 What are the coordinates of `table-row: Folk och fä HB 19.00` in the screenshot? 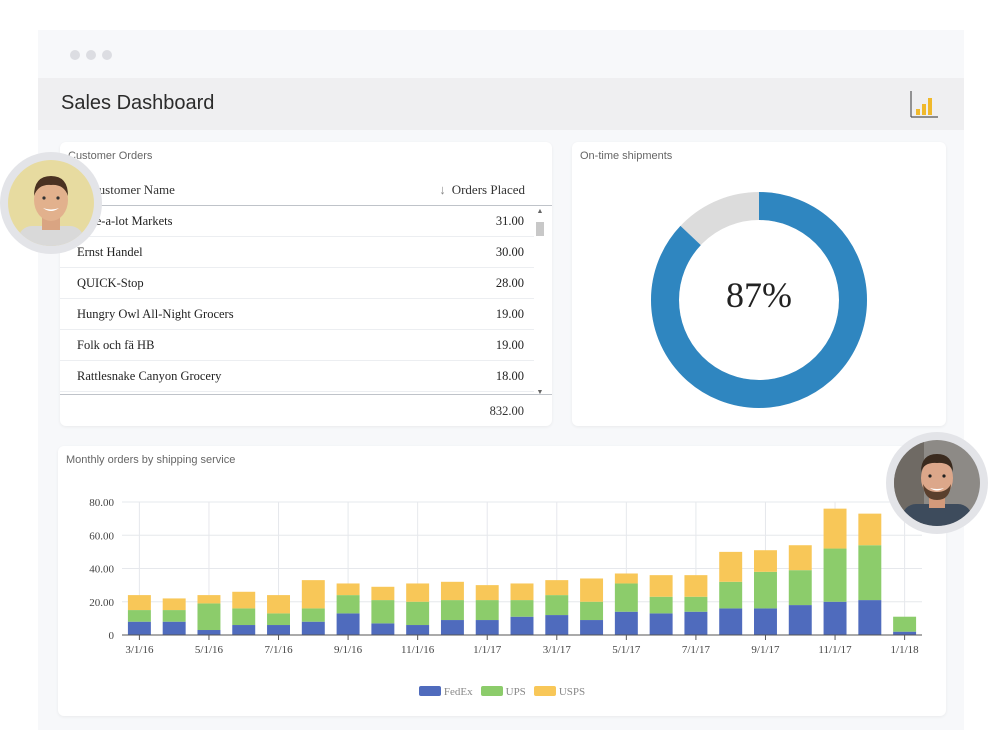 It's located at (297, 345).